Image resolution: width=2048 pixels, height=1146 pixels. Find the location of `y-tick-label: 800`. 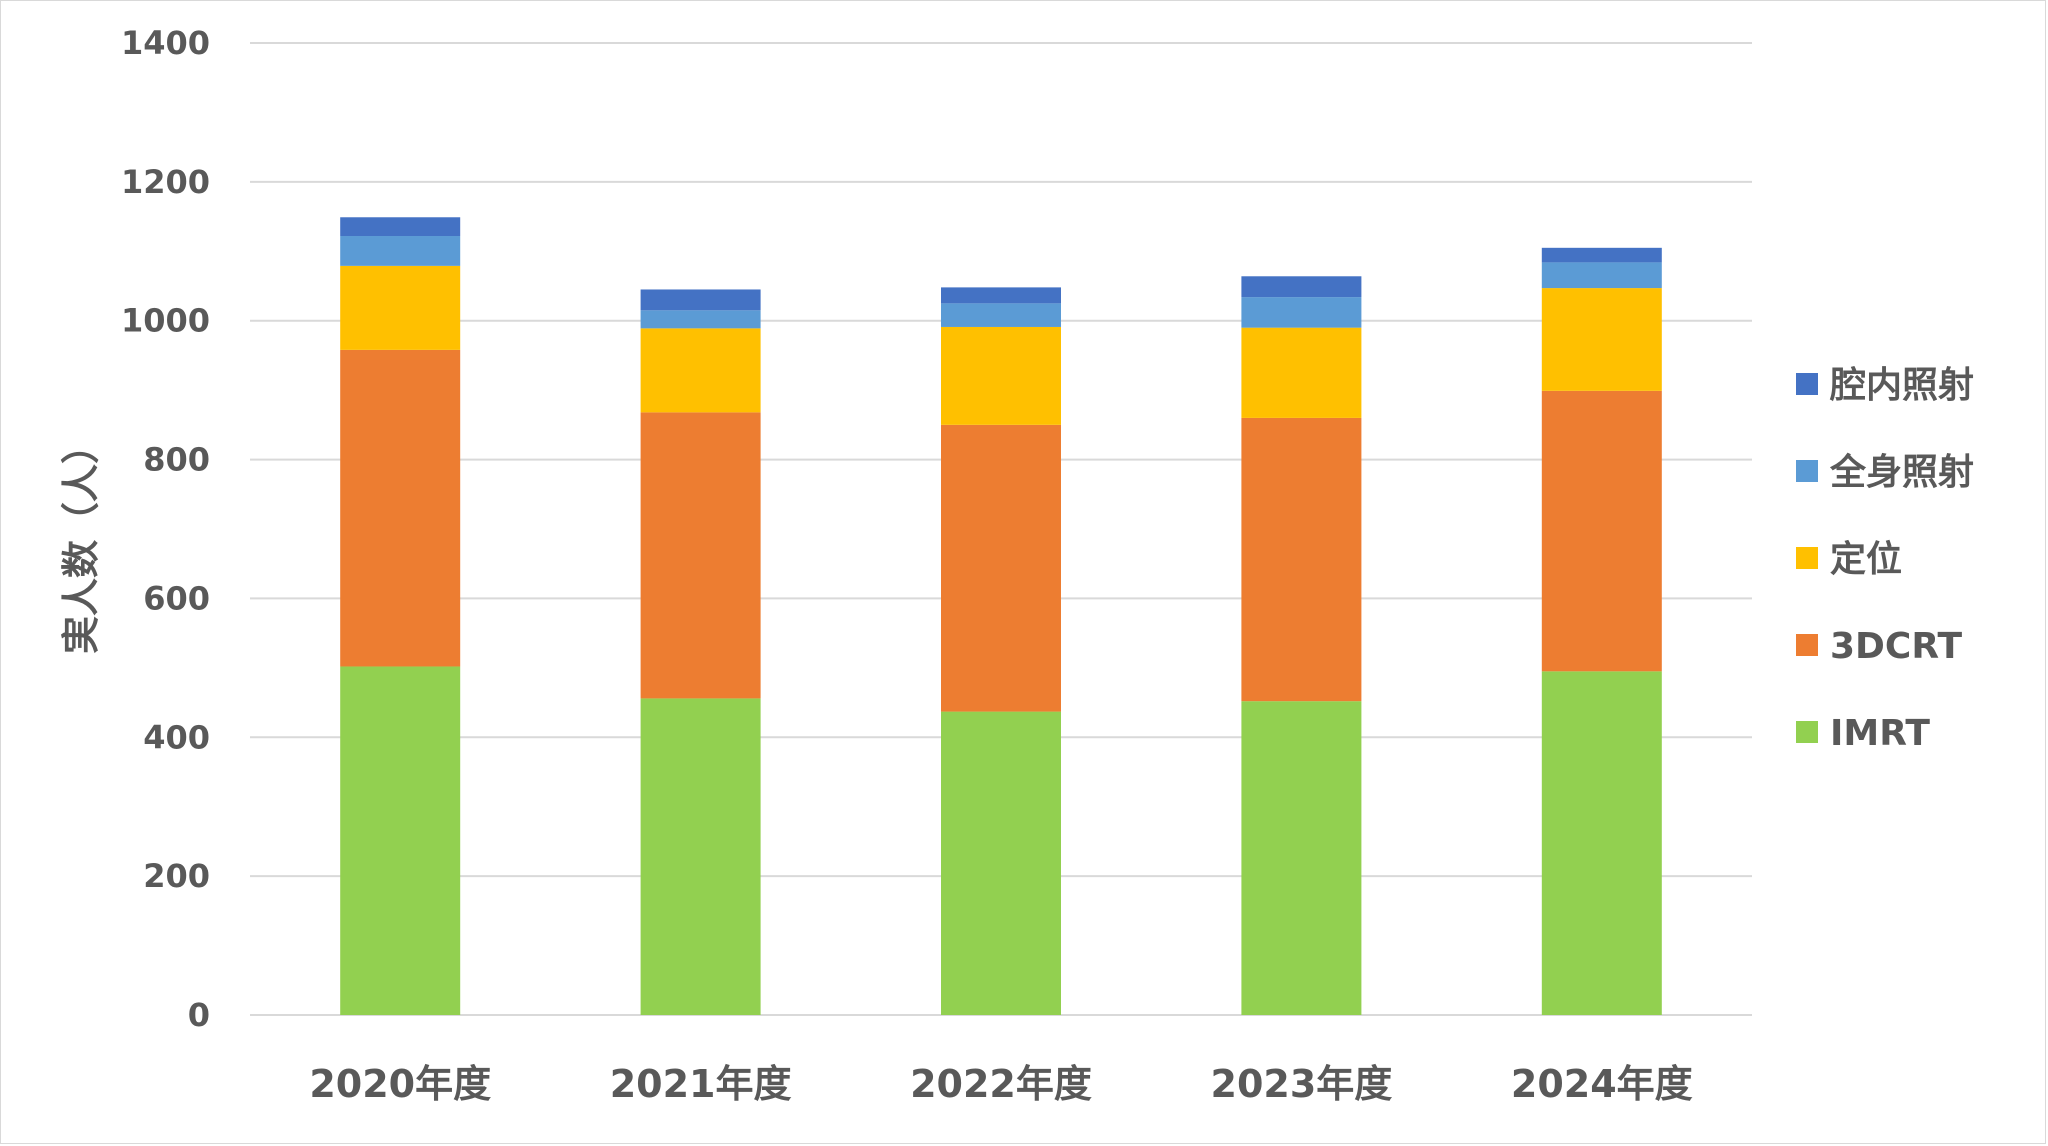

y-tick-label: 800 is located at coordinates (176, 460).